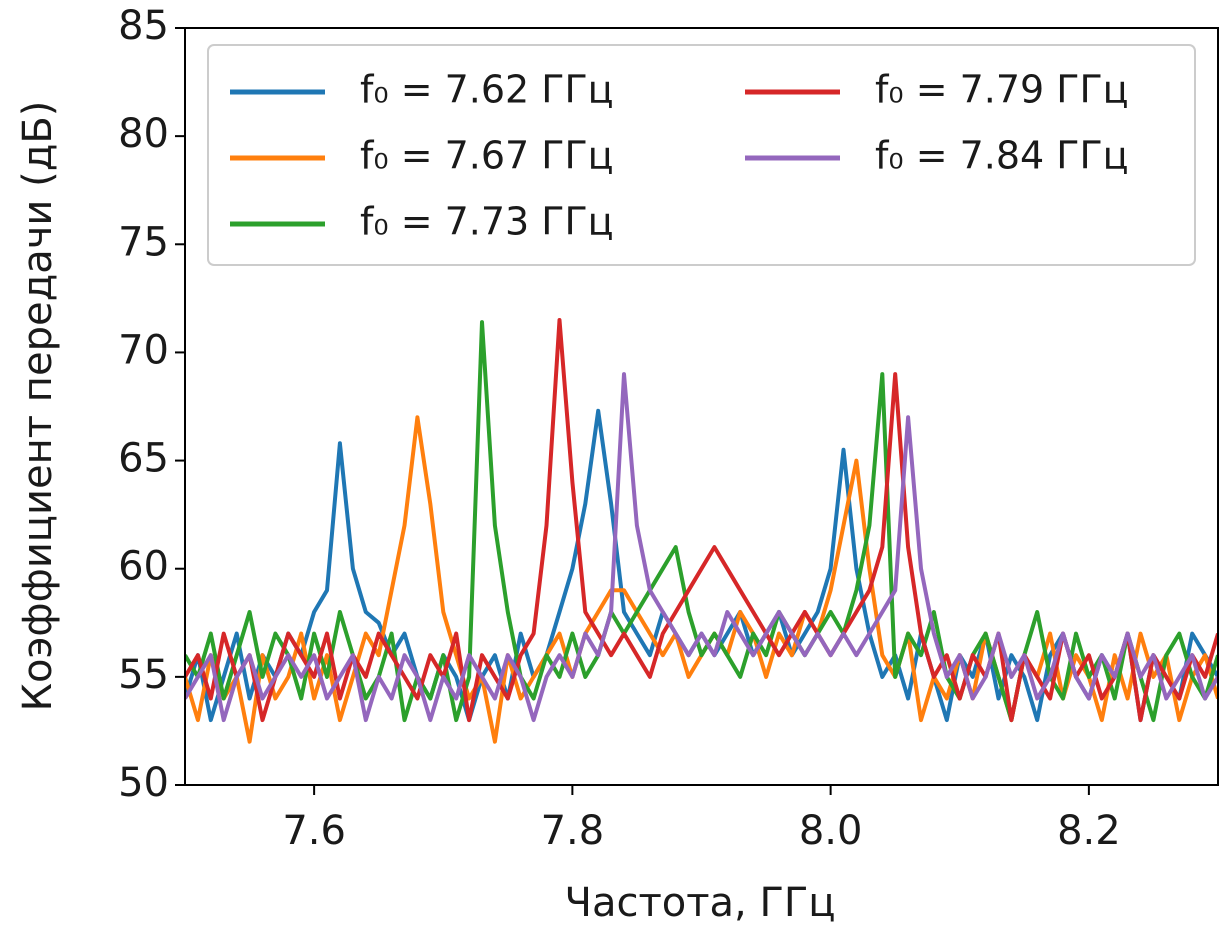 The width and height of the screenshot is (1225, 936). What do you see at coordinates (143, 134) in the screenshot?
I see `y-tick-label: 80` at bounding box center [143, 134].